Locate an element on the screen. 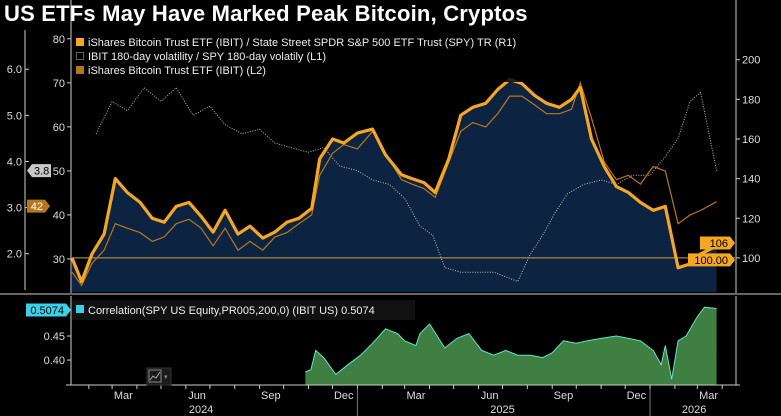 The width and height of the screenshot is (781, 416). l1-tick-label: 4.0 is located at coordinates (14, 162).